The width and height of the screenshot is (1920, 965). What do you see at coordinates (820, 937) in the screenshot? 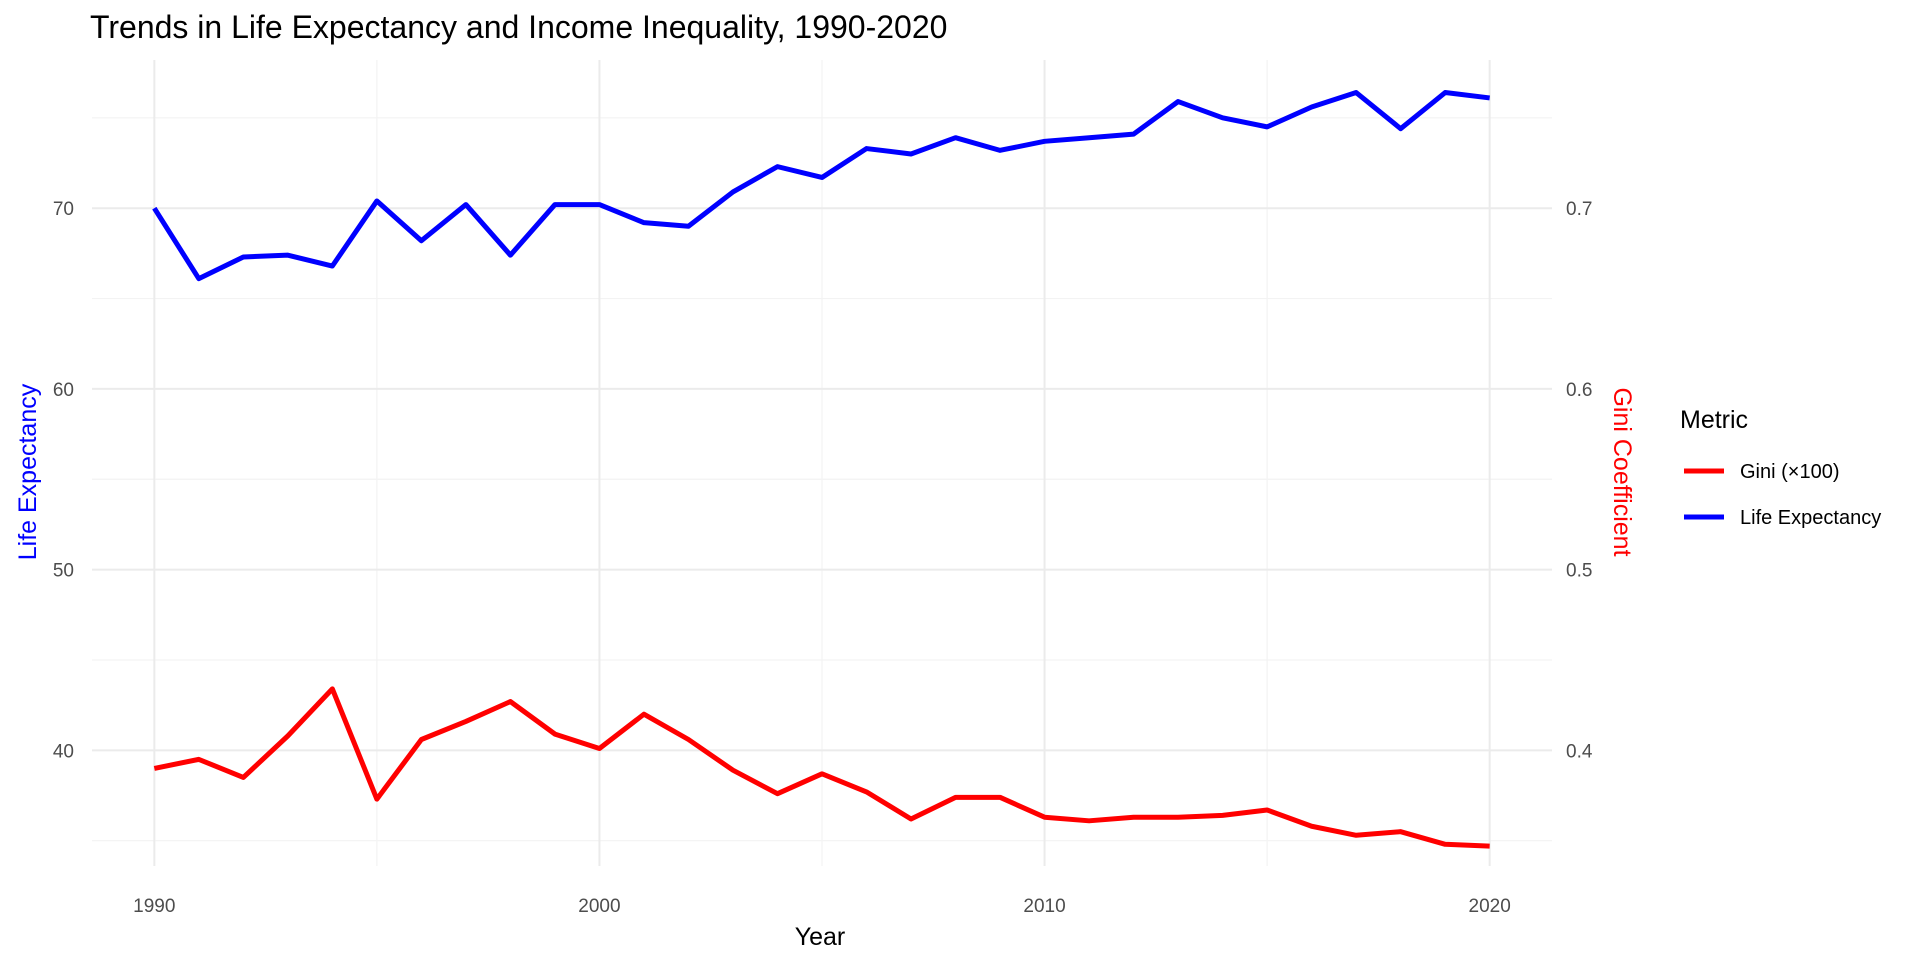
I see `x-axis-title: Year` at bounding box center [820, 937].